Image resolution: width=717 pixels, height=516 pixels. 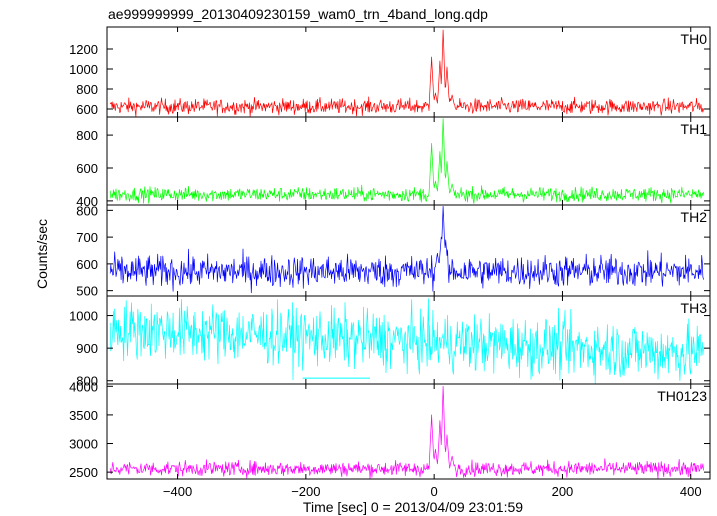 What do you see at coordinates (406, 341) in the screenshot?
I see `series-line-th3` at bounding box center [406, 341].